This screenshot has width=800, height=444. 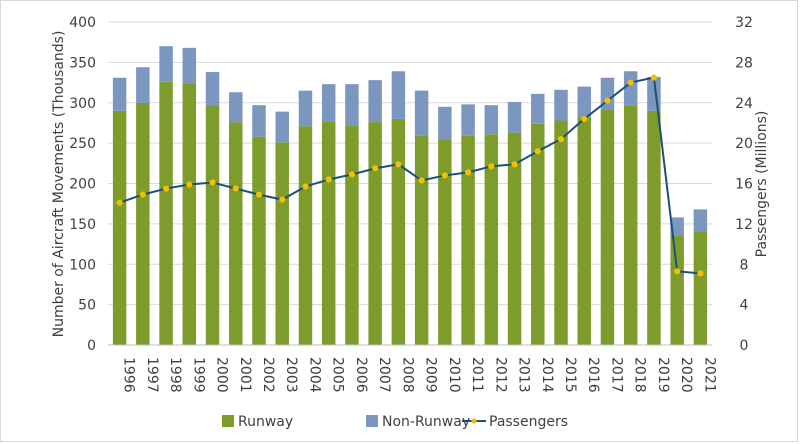 I want to click on y-tick-label: 250, so click(x=82, y=144).